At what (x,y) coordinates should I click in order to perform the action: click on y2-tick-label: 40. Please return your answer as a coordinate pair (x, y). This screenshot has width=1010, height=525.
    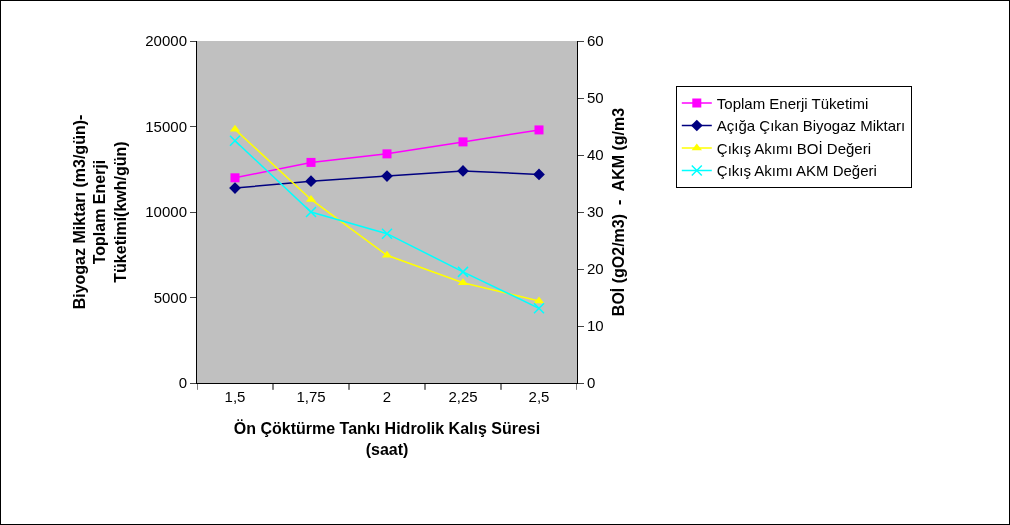
    Looking at the image, I should click on (595, 155).